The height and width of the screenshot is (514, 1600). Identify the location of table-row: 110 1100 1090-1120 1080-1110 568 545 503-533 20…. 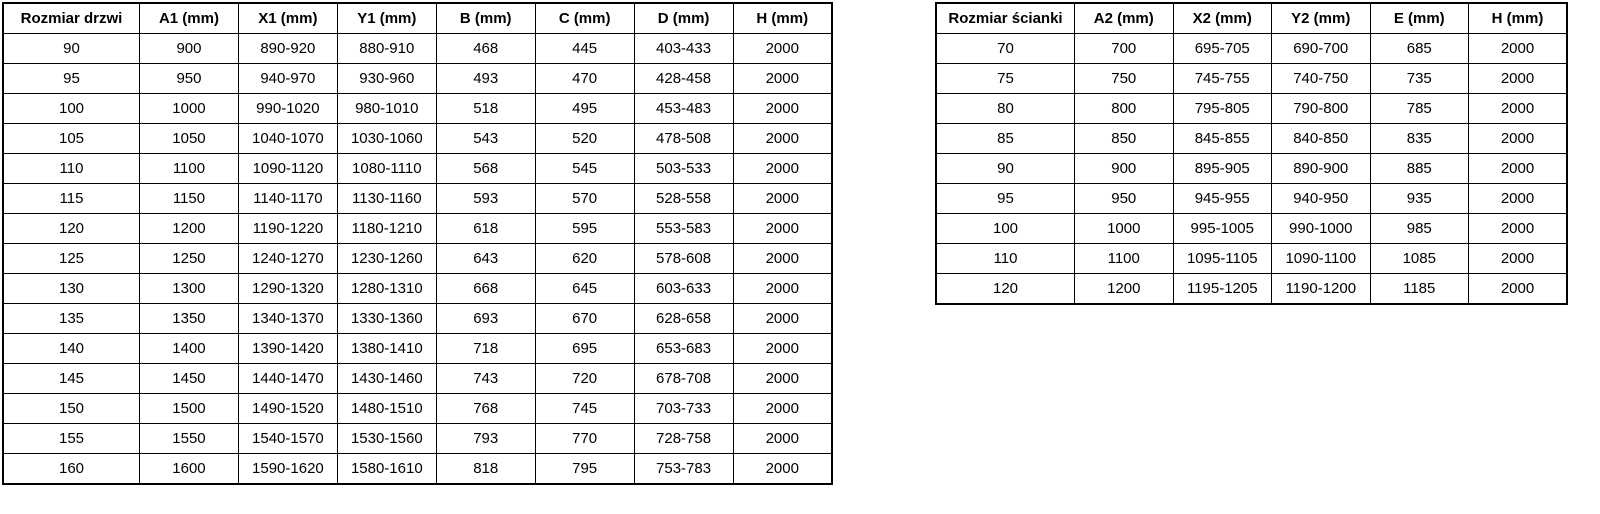
(417, 168).